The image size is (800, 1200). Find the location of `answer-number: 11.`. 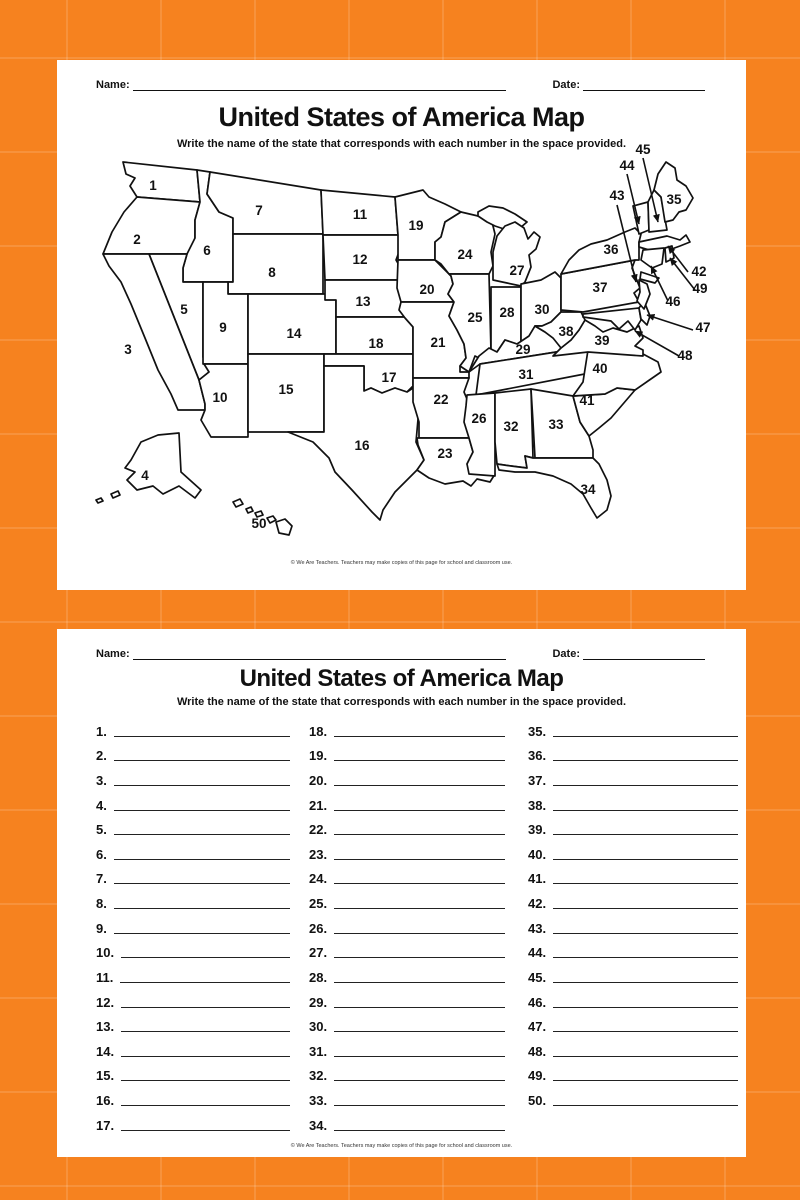

answer-number: 11. is located at coordinates (105, 977).